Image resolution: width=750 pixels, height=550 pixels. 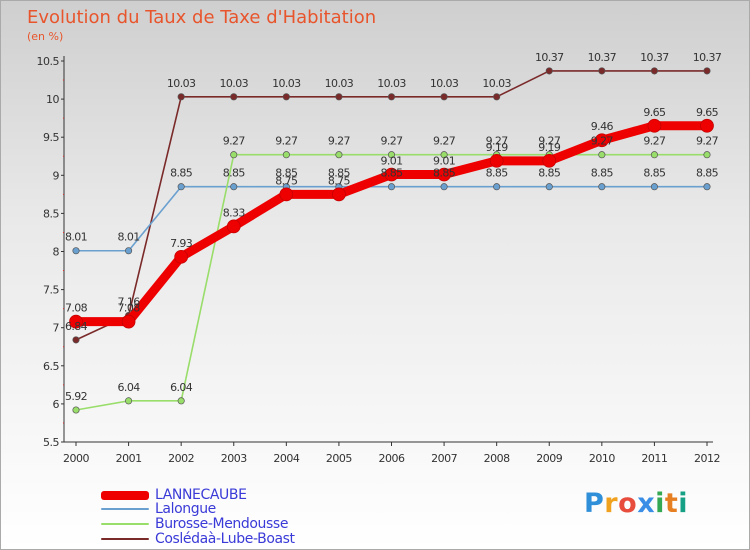 I want to click on y-tick-label: 9.5, so click(x=51, y=137).